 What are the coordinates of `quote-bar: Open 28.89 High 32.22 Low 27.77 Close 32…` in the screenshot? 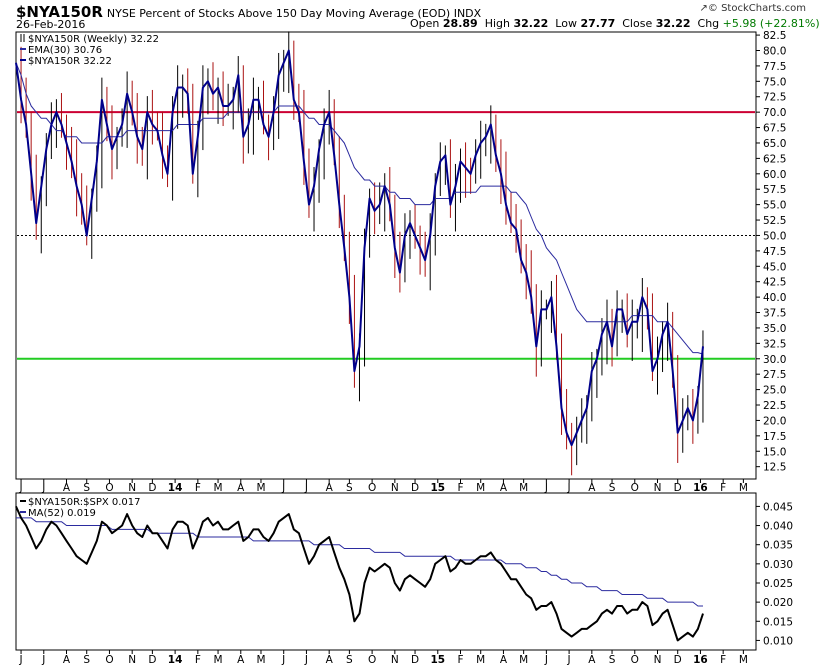 It's located at (615, 23).